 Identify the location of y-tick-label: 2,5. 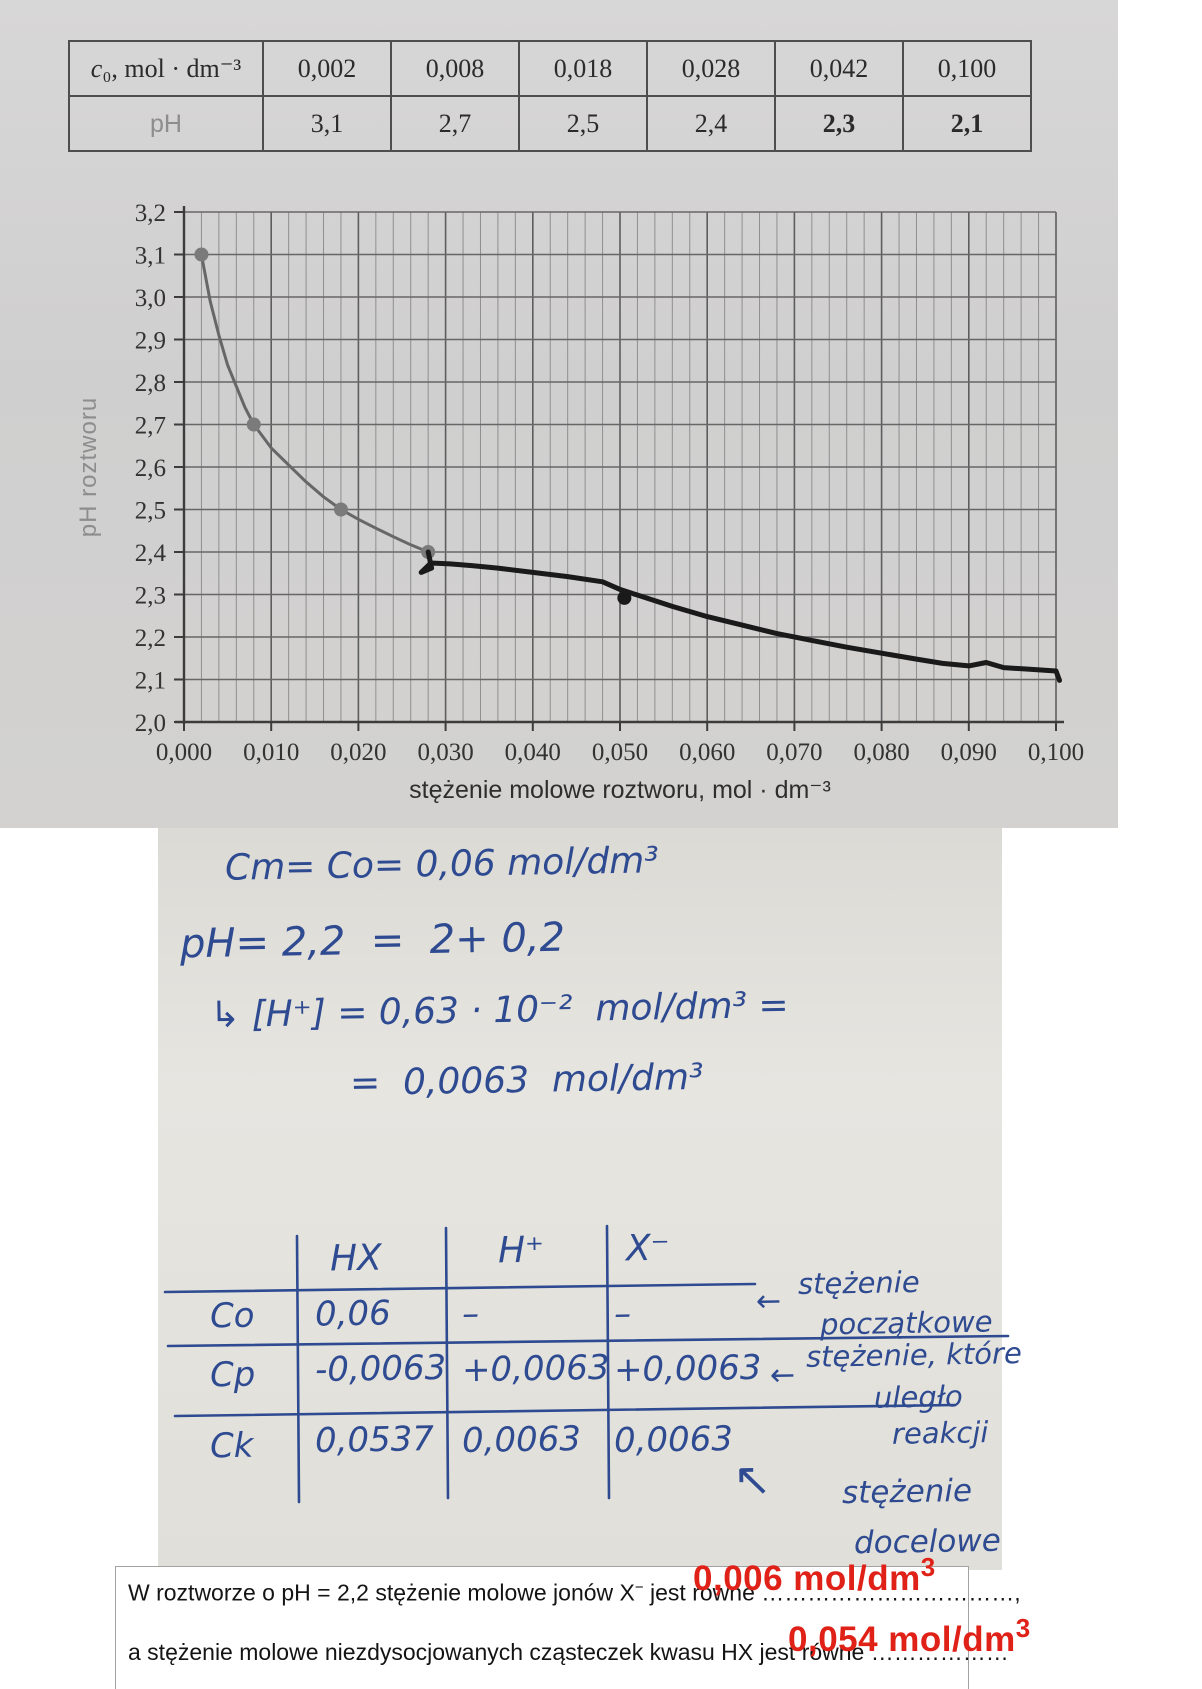
(150, 511).